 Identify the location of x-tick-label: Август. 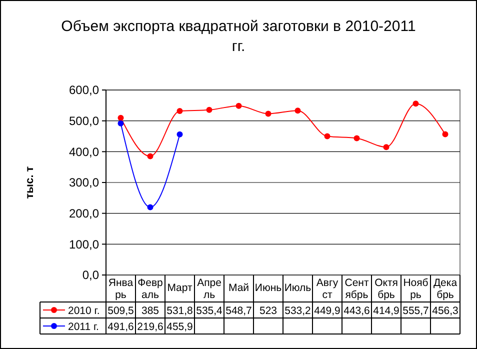
(327, 289).